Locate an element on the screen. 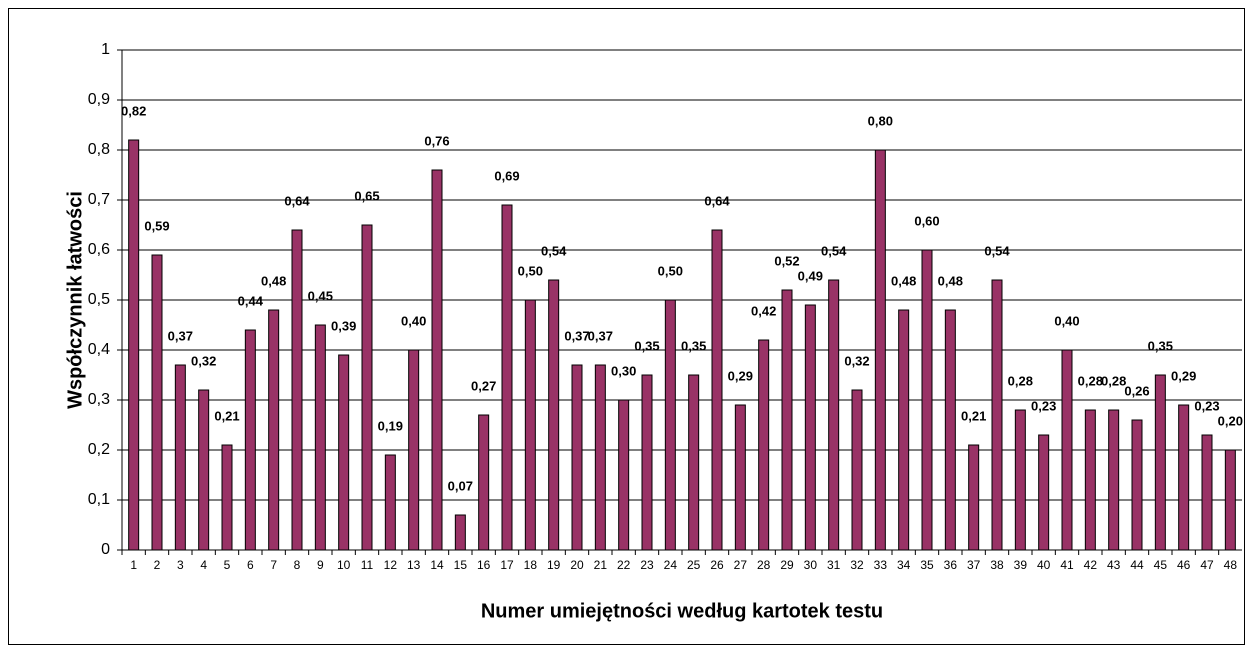 The image size is (1252, 650). value-label: 0,30 is located at coordinates (623, 370).